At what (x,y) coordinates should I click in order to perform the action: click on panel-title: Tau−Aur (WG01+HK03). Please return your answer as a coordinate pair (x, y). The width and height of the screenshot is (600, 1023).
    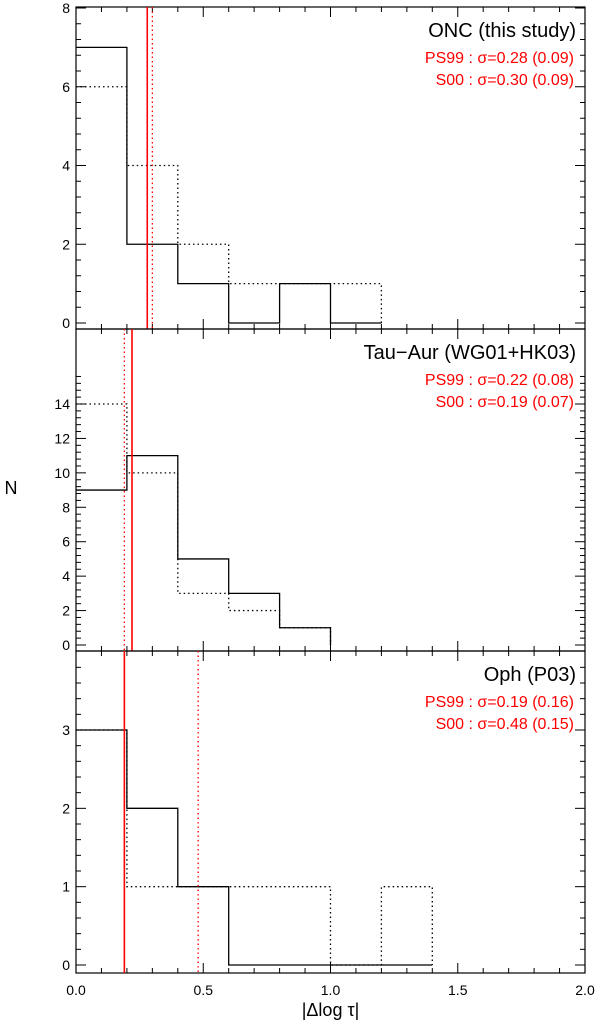
    Looking at the image, I should click on (470, 353).